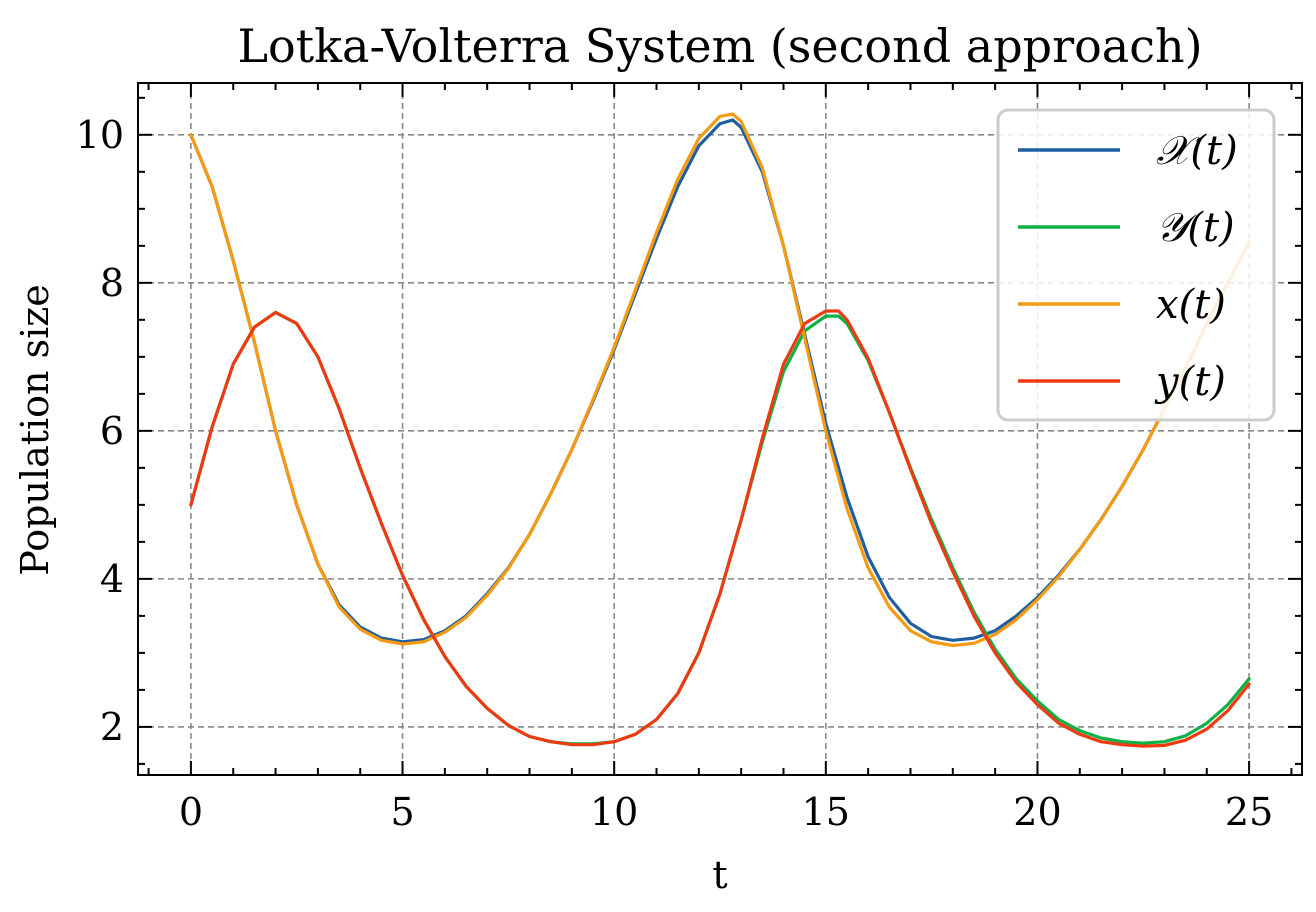 This screenshot has height=912, width=1316. Describe the element at coordinates (112, 727) in the screenshot. I see `y-tick-label: 2` at that location.